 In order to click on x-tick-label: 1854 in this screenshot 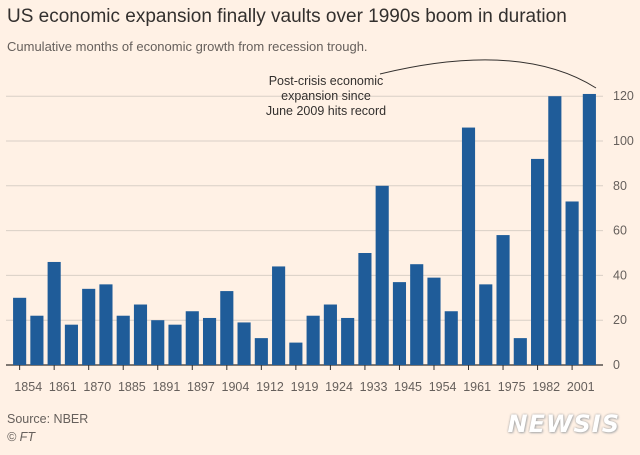, I will do `click(28, 387)`.